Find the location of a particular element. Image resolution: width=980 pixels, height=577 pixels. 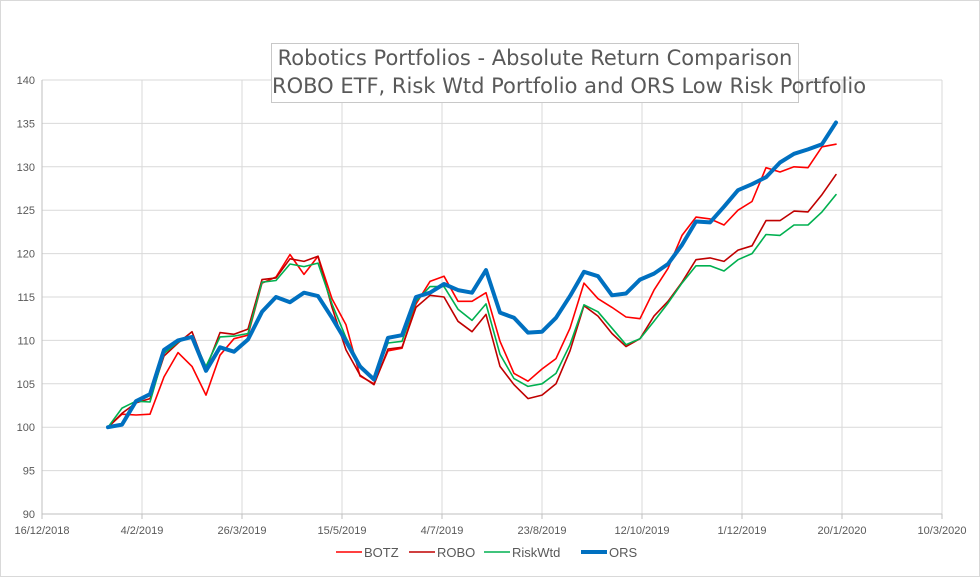

x-tick-label: 23/8/2019 is located at coordinates (542, 531).